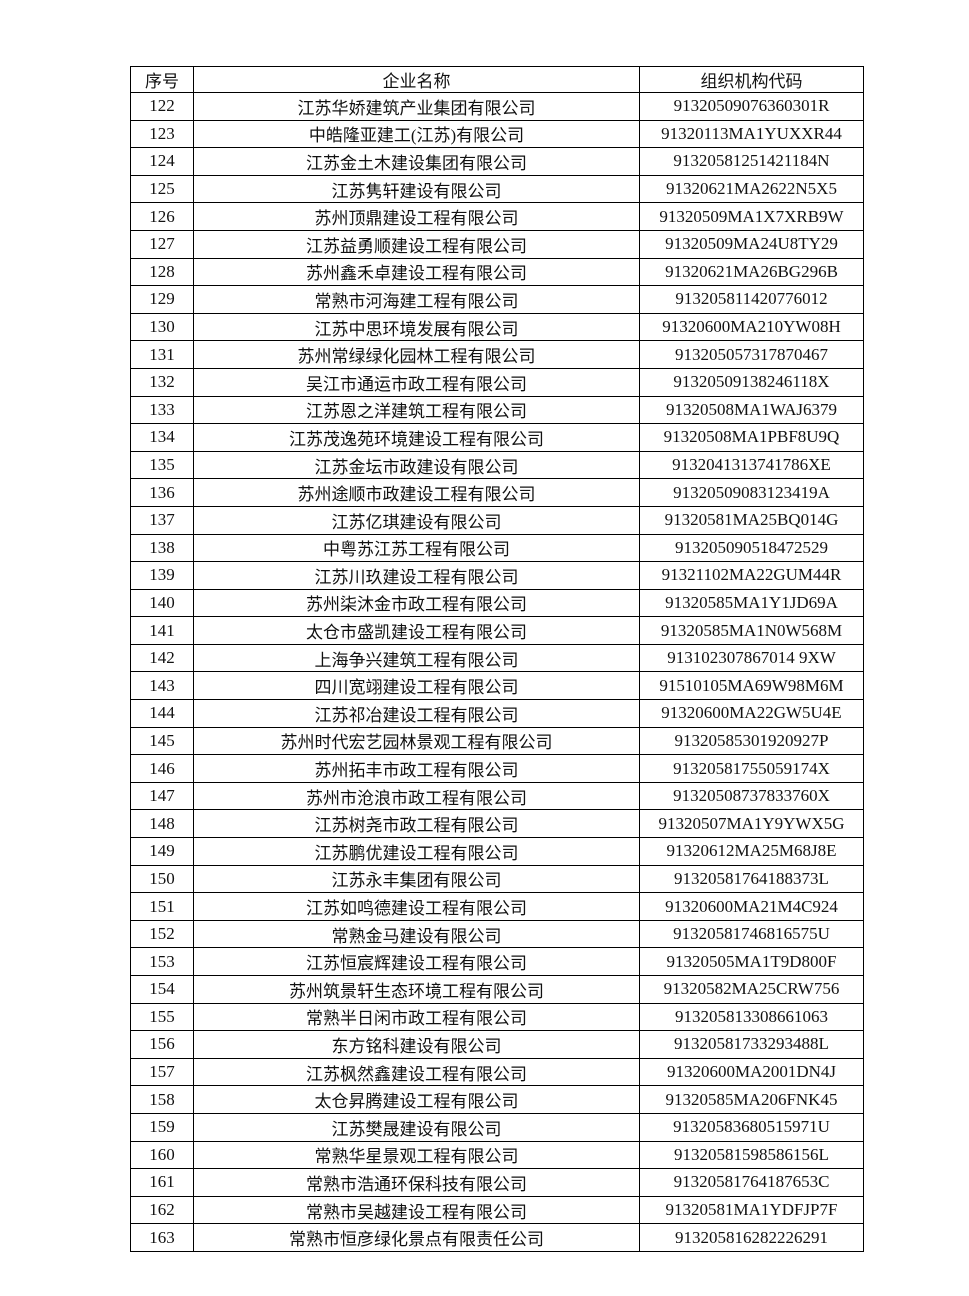 The width and height of the screenshot is (969, 1296). I want to click on cell-company-name: 吴江市通运市政工程有限公司, so click(416, 382).